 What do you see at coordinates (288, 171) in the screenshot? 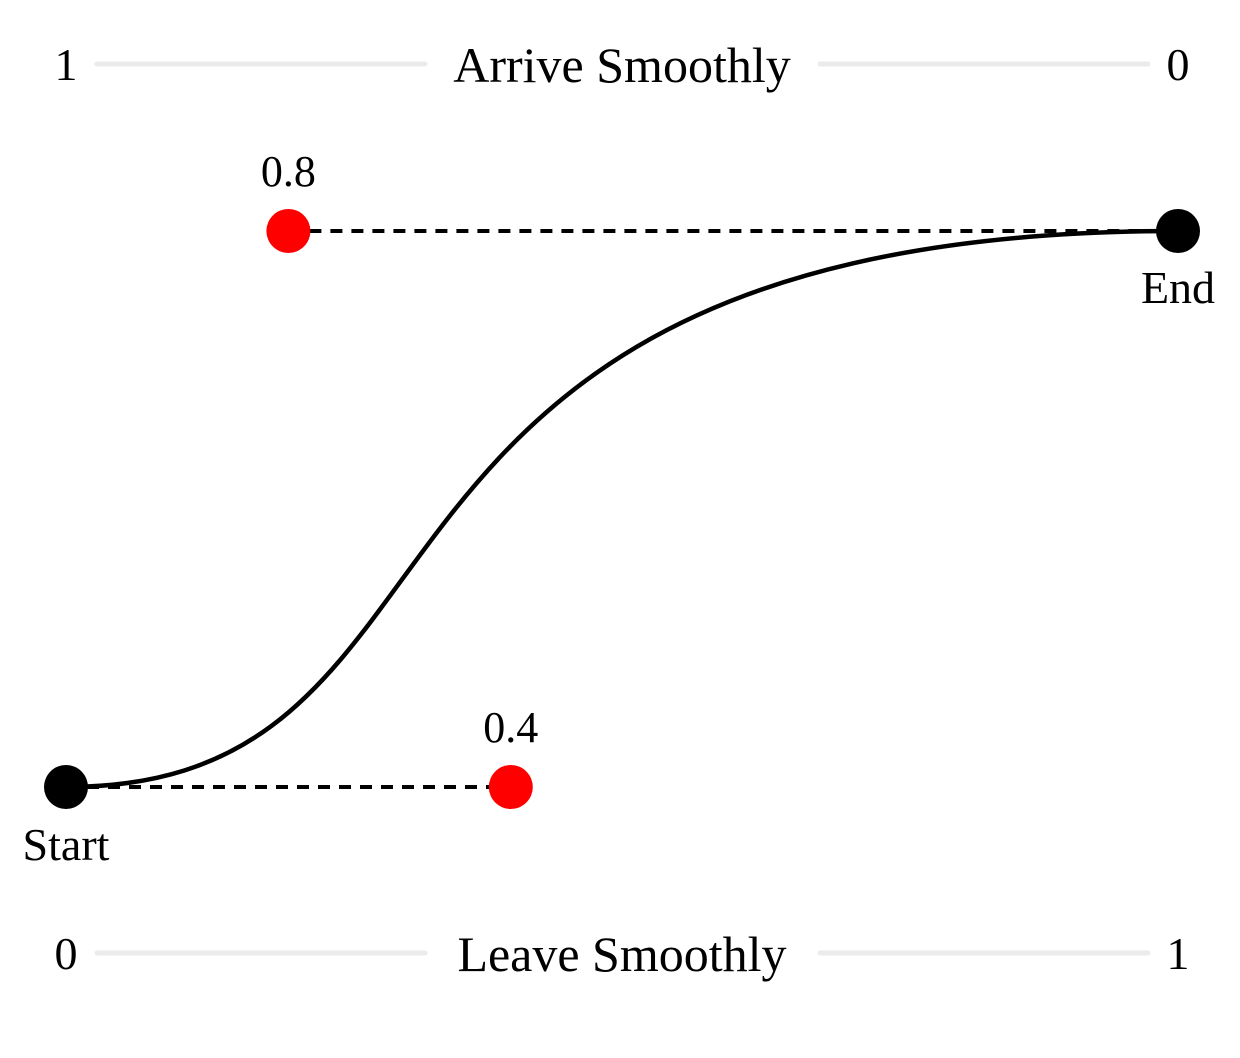
I see `arrive-handle-value: 0.8` at bounding box center [288, 171].